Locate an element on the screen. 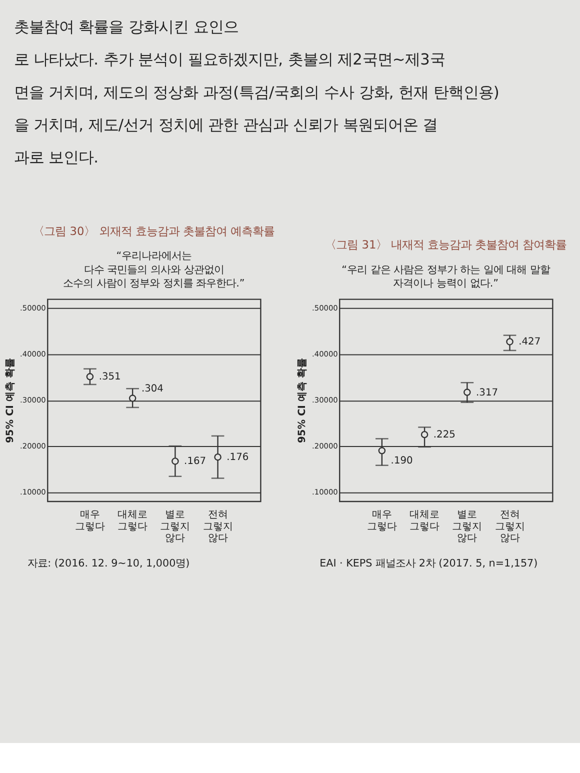 The height and width of the screenshot is (773, 580). text: 과로 보인다. is located at coordinates (56, 157).